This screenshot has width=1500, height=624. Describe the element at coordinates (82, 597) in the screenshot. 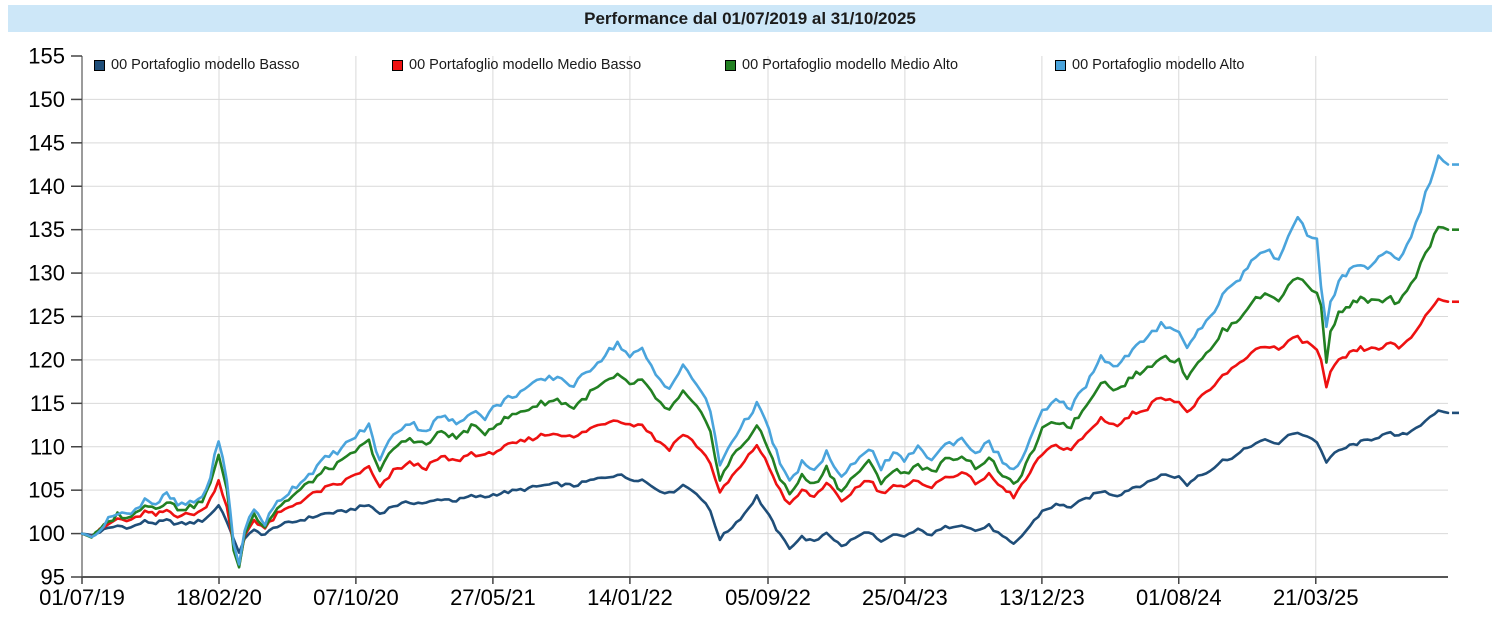

I see `x-tick-label: 01/07/19` at that location.